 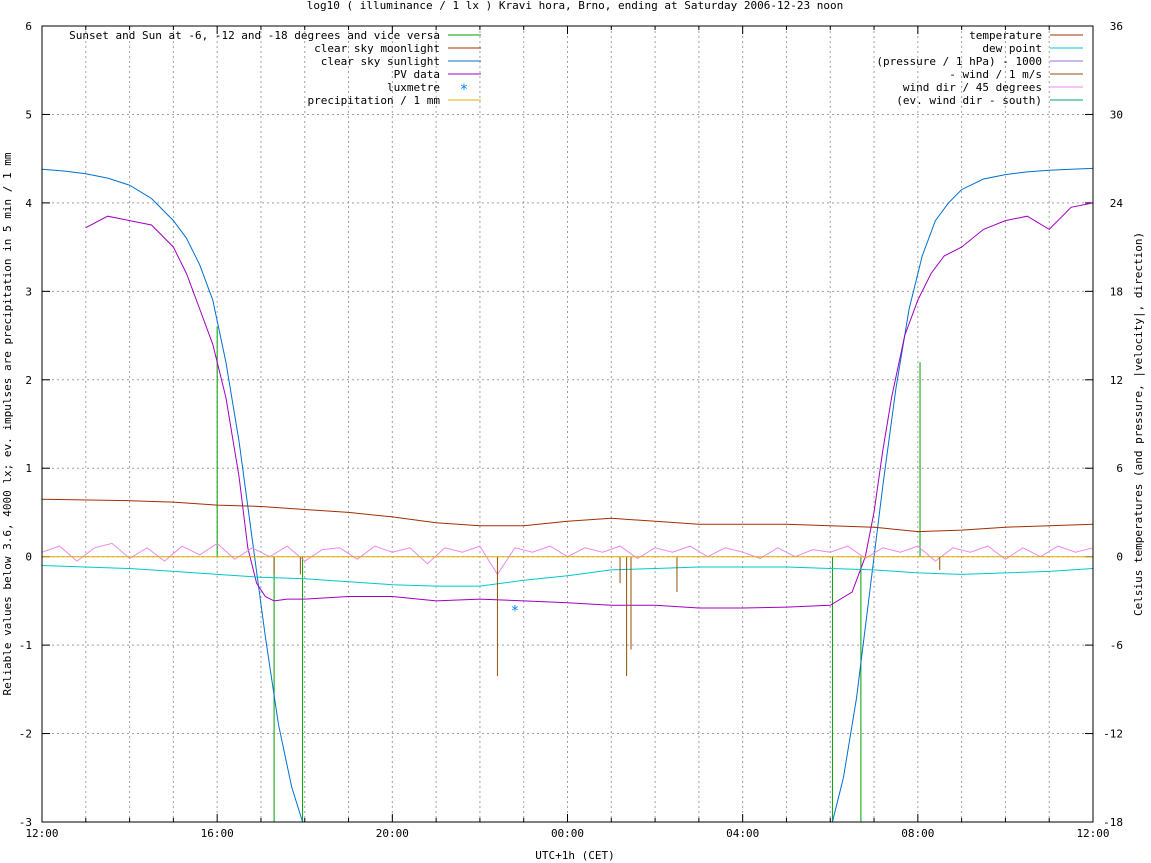 What do you see at coordinates (417, 74) in the screenshot?
I see `legend-label: PV data` at bounding box center [417, 74].